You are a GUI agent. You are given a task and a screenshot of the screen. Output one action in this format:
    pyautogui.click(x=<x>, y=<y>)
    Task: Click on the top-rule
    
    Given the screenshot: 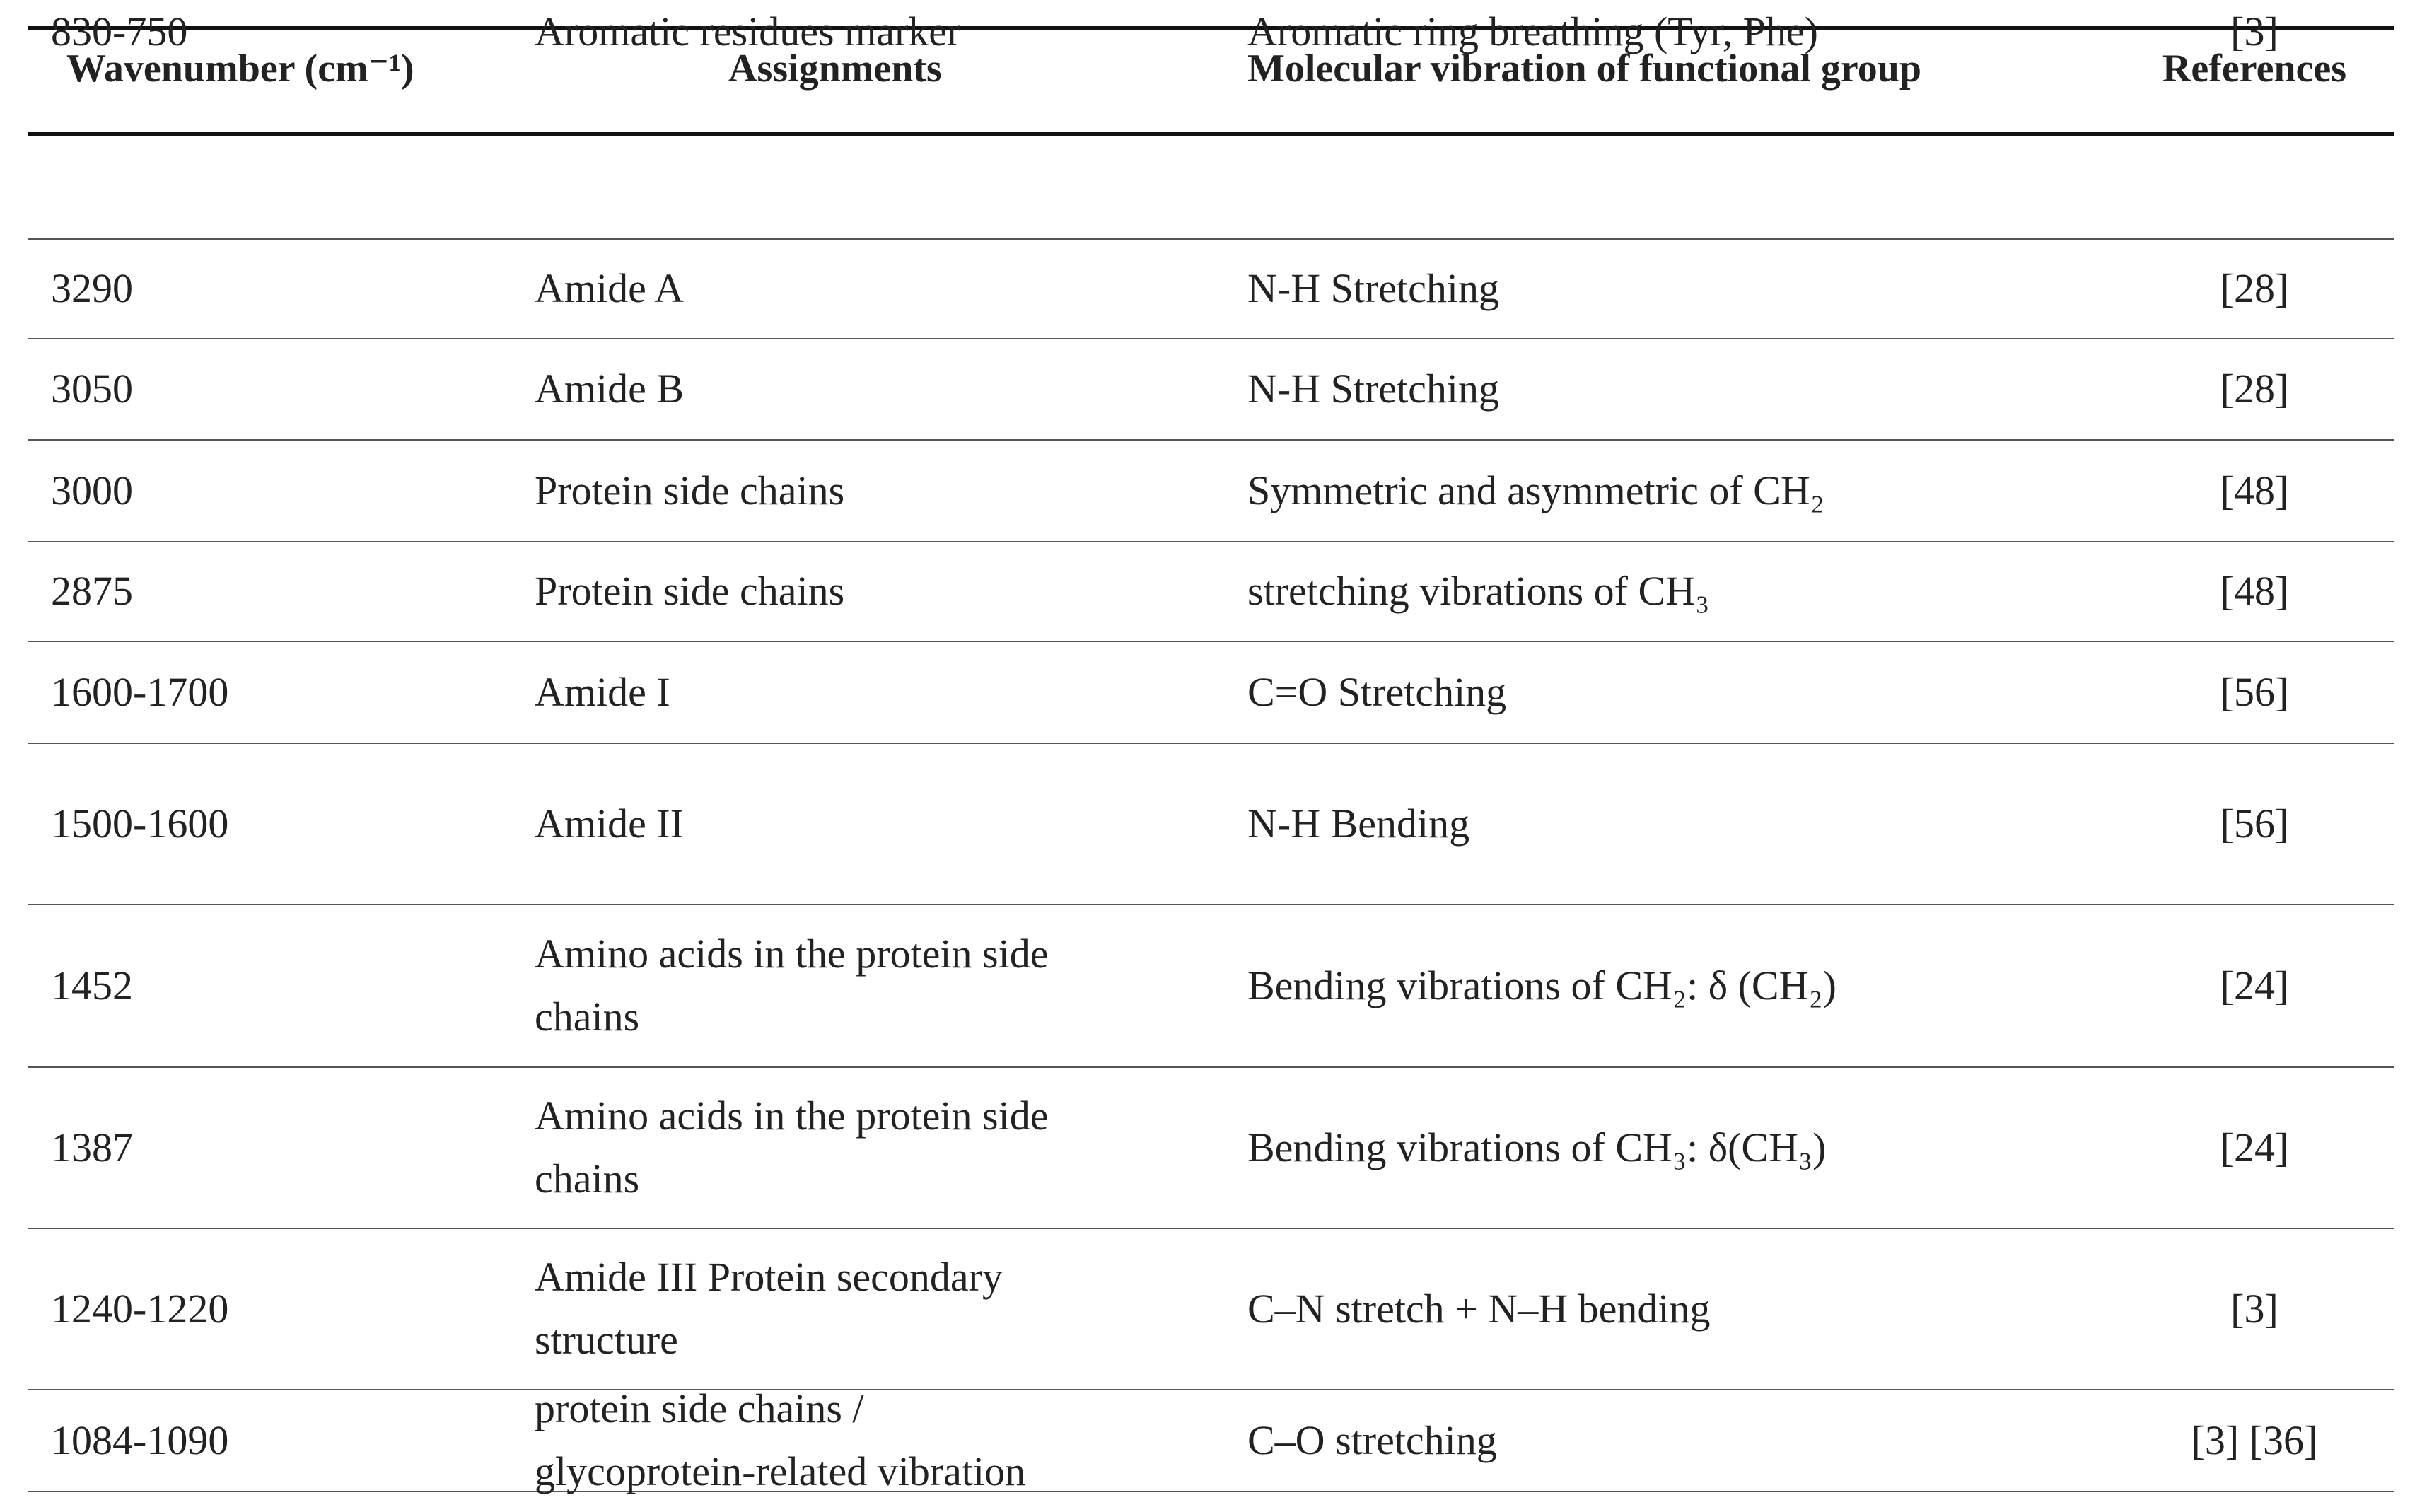 What is the action you would take?
    pyautogui.click(x=1211, y=28)
    